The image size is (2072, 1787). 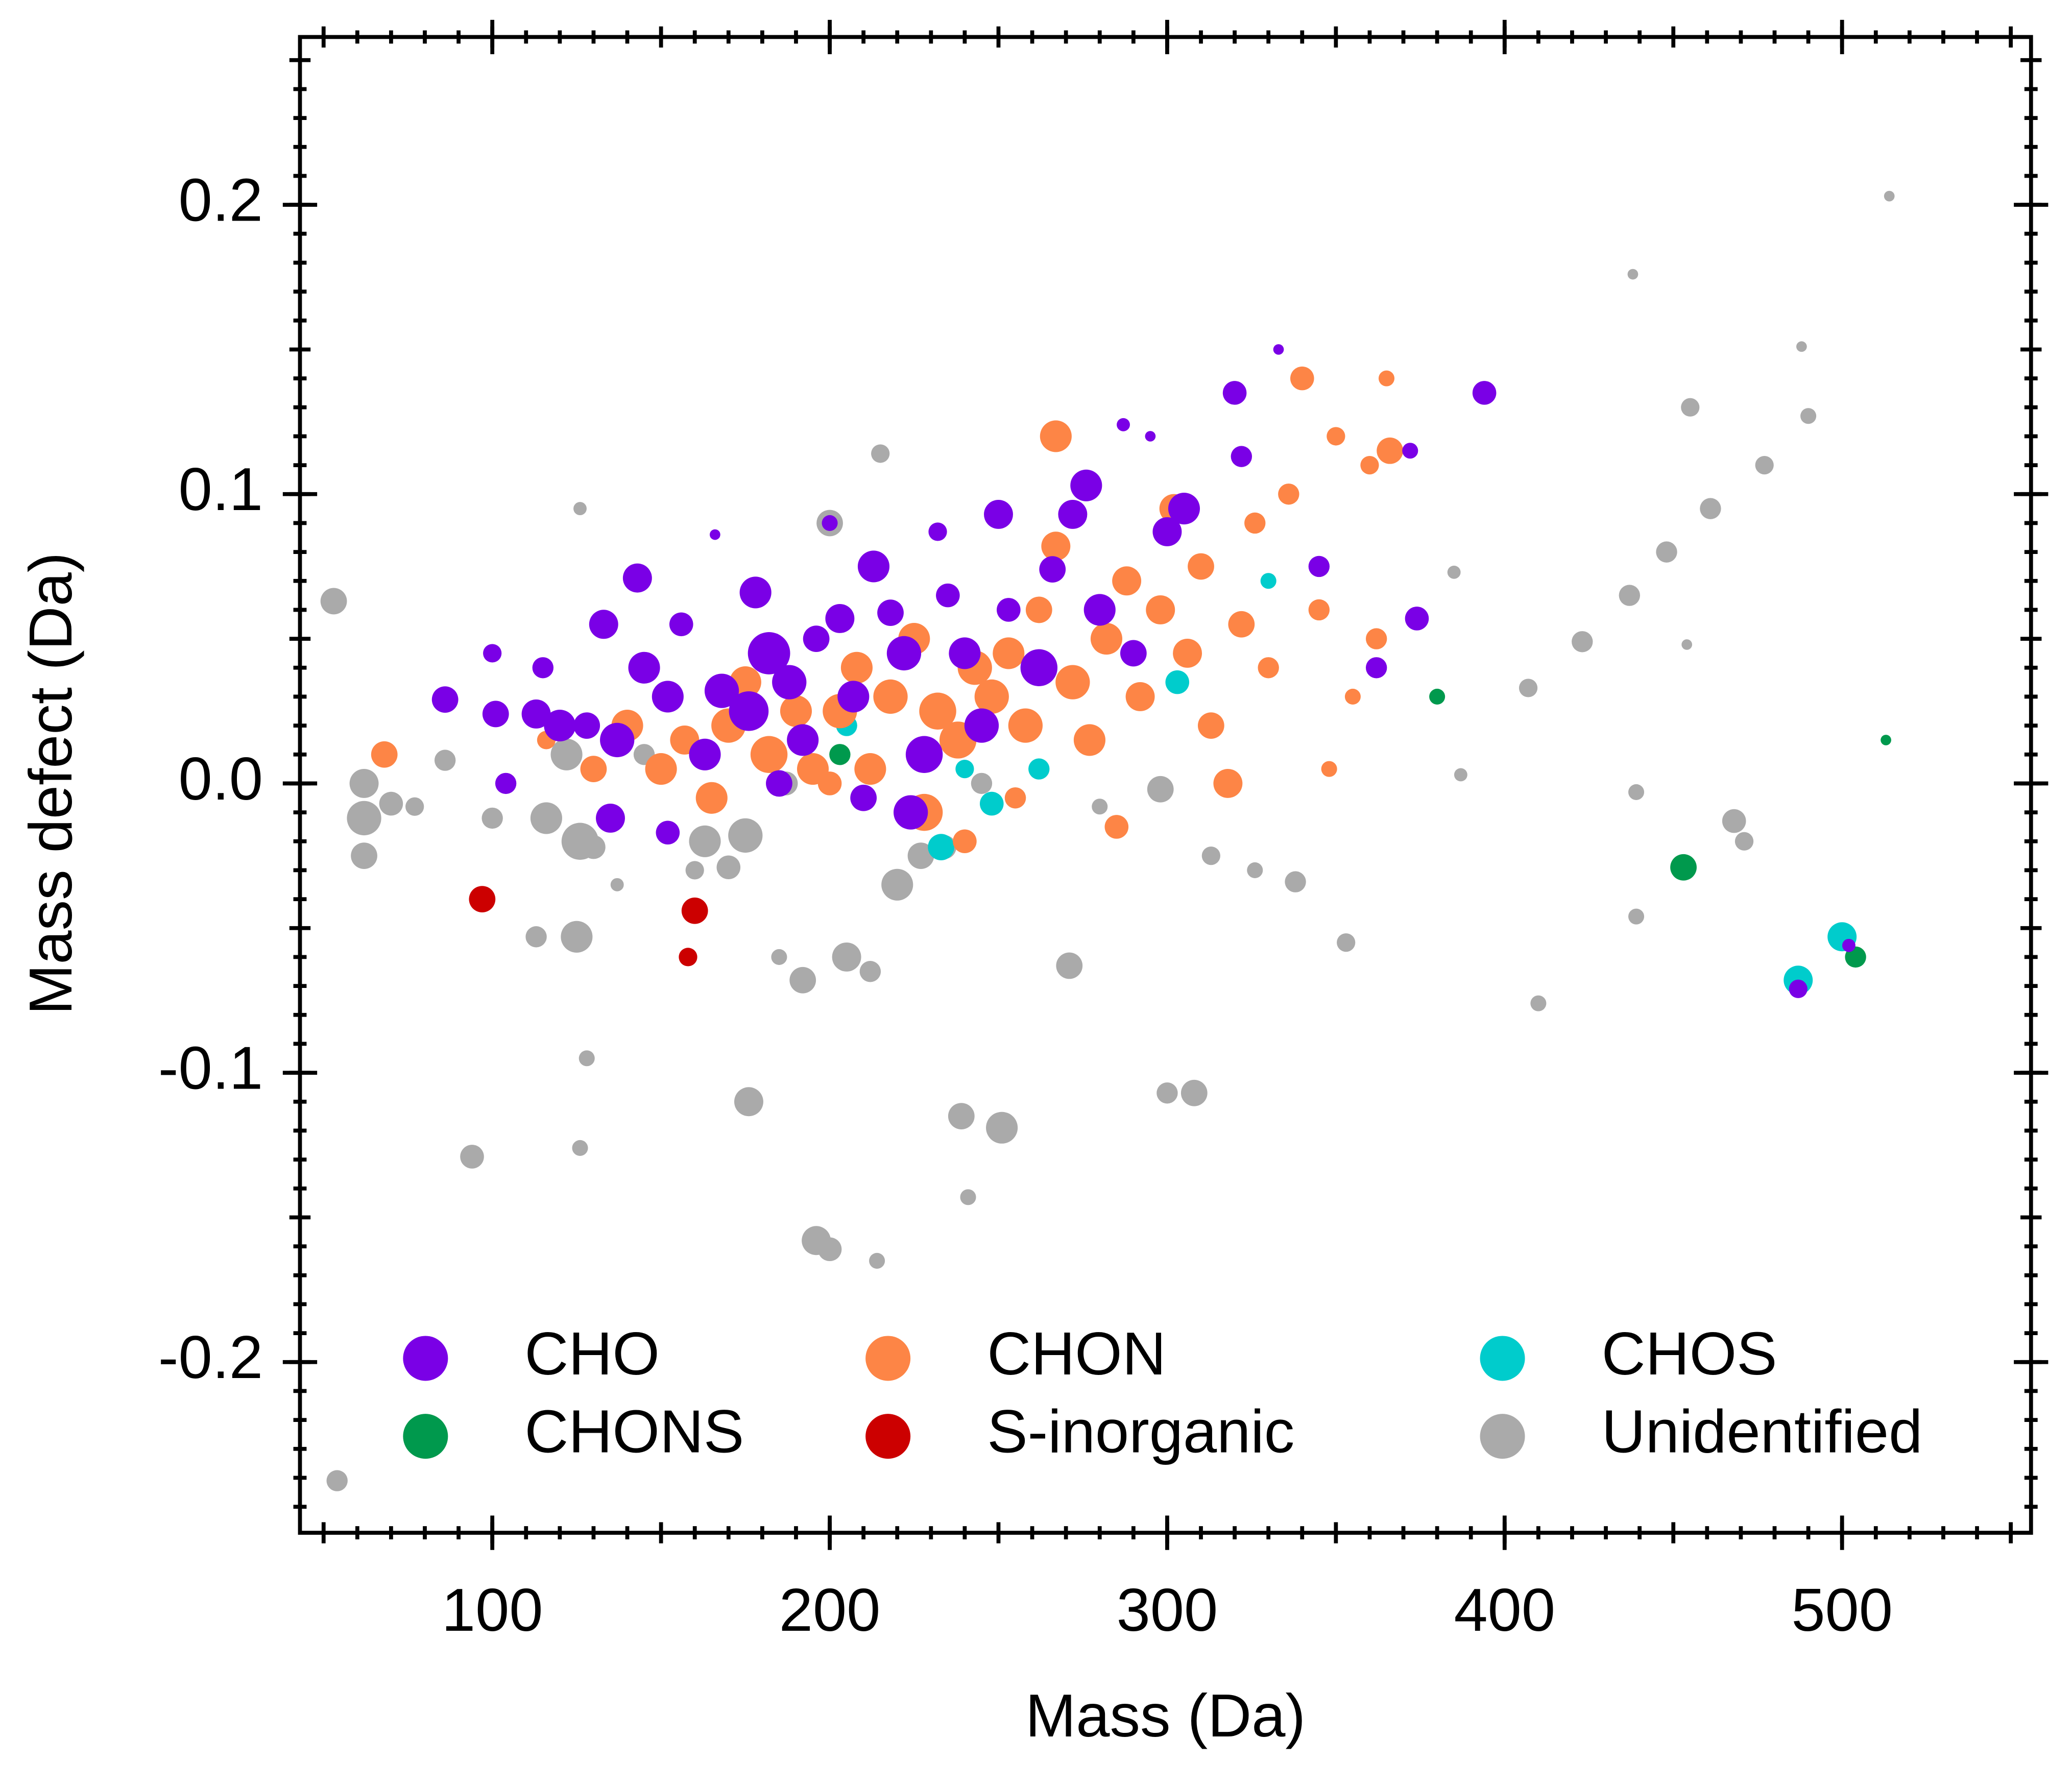 What do you see at coordinates (1165, 1716) in the screenshot?
I see `x-axis-label: Mass (Da)` at bounding box center [1165, 1716].